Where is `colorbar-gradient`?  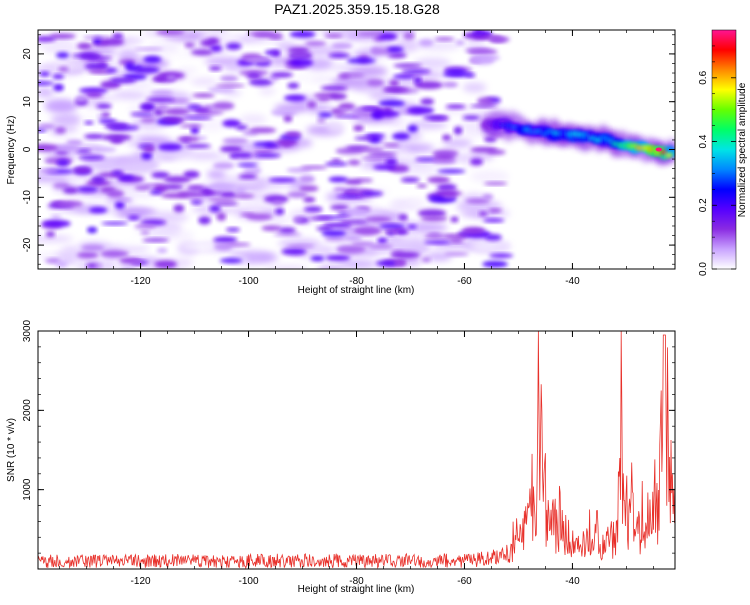
colorbar-gradient is located at coordinates (724, 149).